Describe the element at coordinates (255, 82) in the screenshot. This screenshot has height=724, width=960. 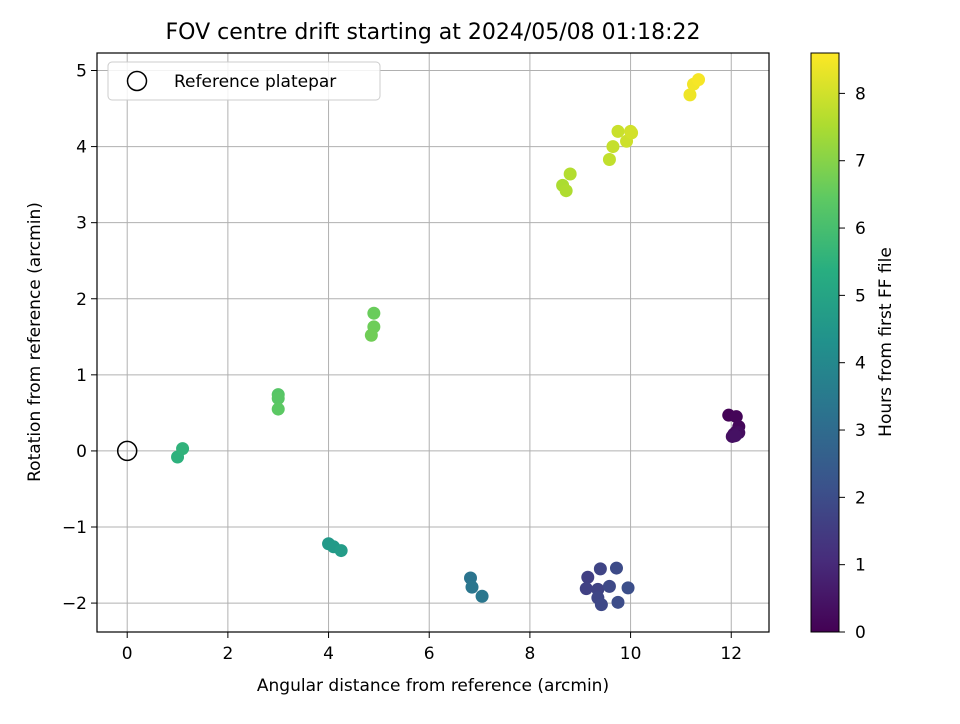
I see `legend-label: Reference platepar` at that location.